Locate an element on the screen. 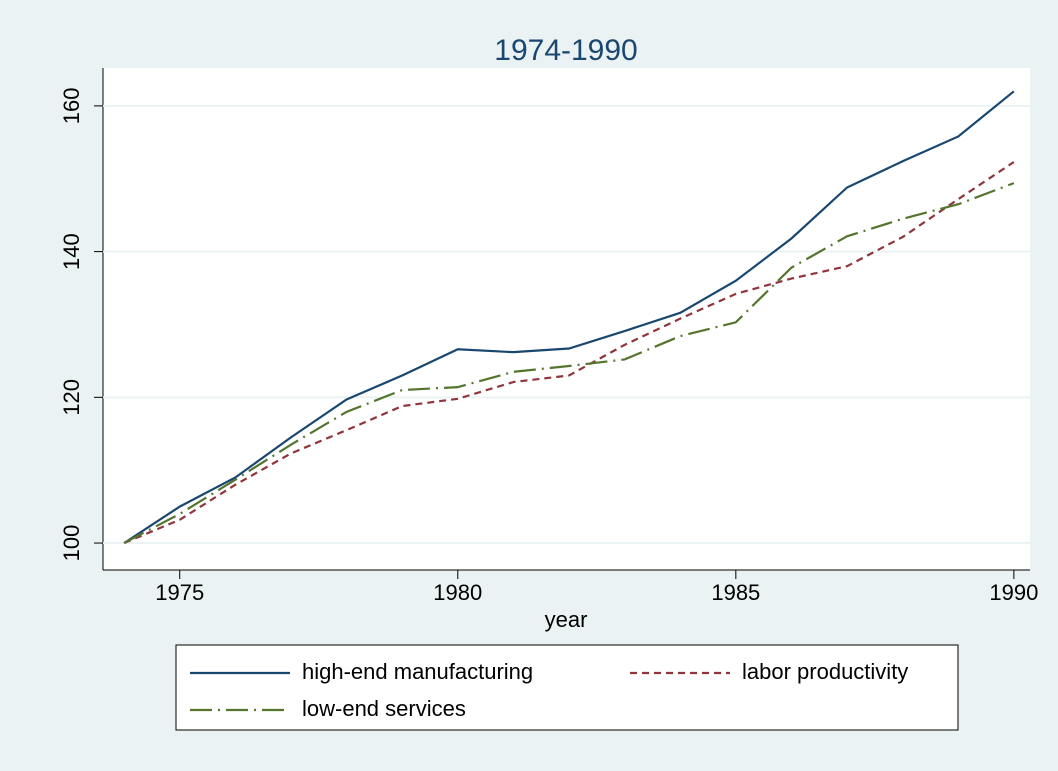 The height and width of the screenshot is (771, 1058). x-tick-label: 1980 is located at coordinates (457, 592).